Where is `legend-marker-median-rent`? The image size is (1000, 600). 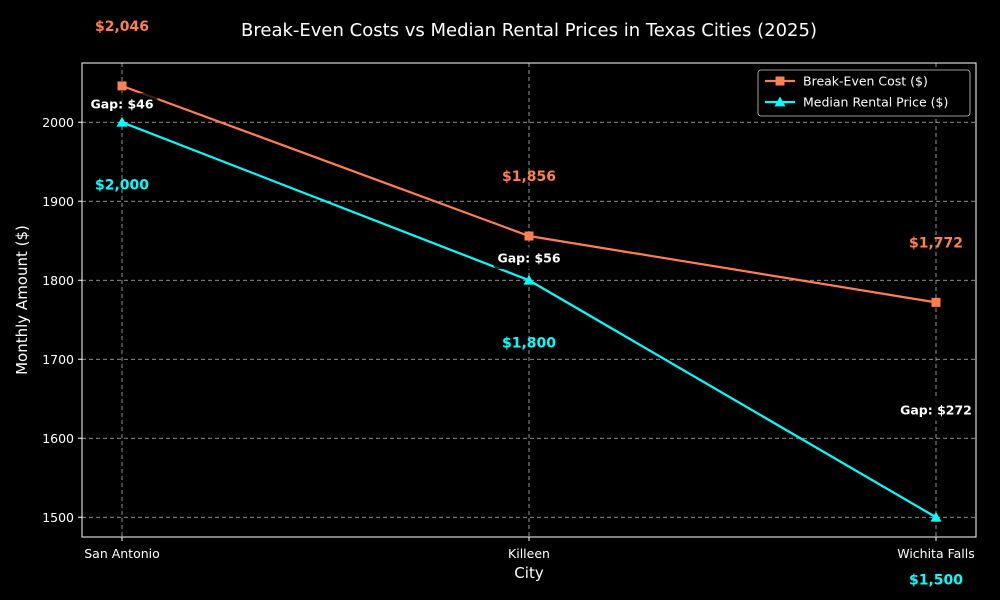
legend-marker-median-rent is located at coordinates (780, 101).